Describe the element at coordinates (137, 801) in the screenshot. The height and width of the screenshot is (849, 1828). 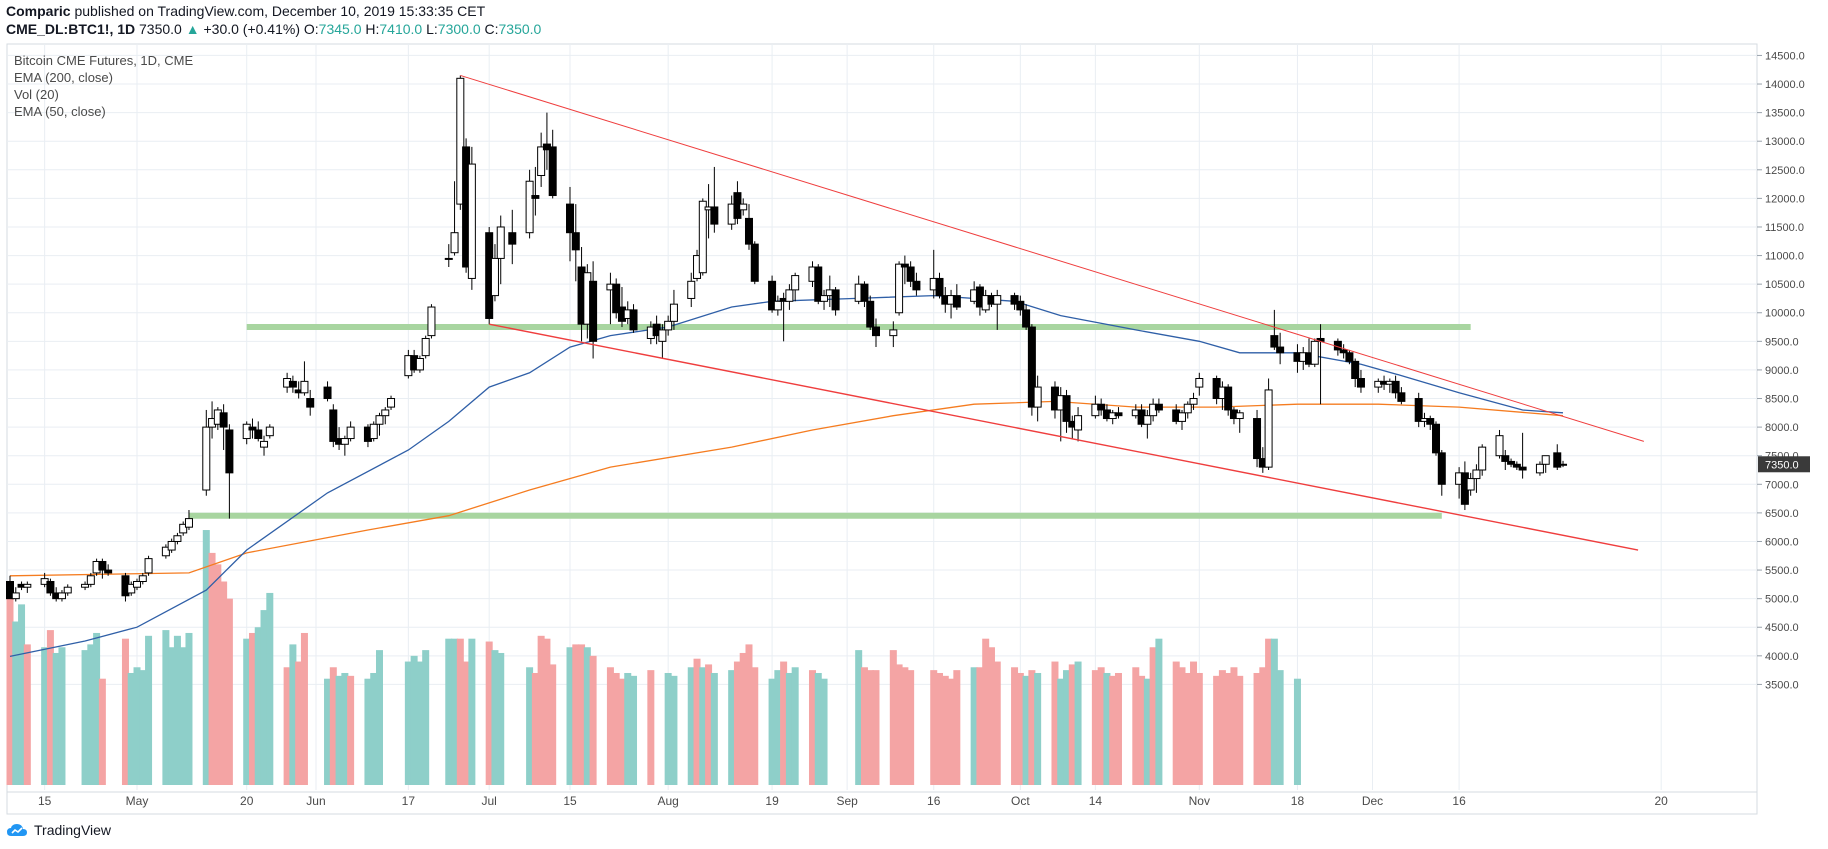
I see `x-tick-label: May` at that location.